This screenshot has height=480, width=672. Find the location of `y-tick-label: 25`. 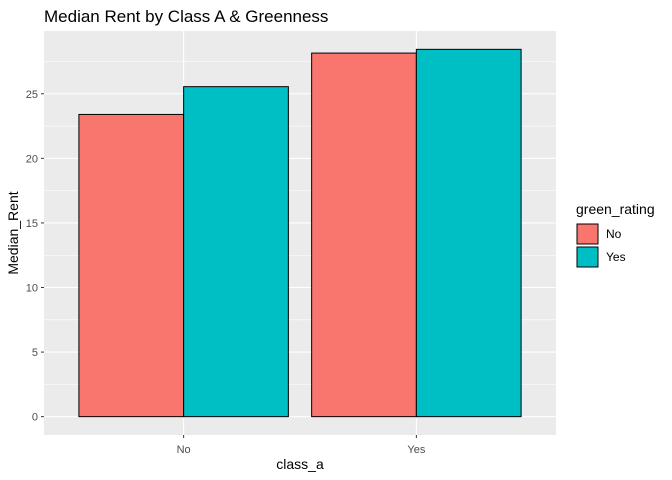

y-tick-label: 25 is located at coordinates (32, 95).